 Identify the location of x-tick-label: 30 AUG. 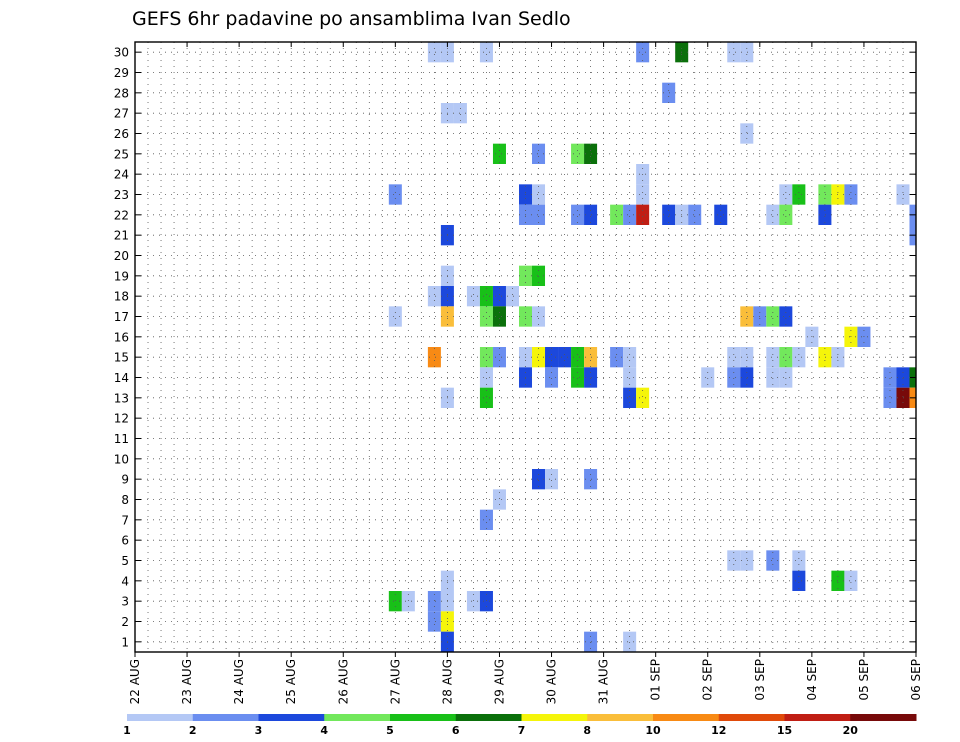
(552, 681).